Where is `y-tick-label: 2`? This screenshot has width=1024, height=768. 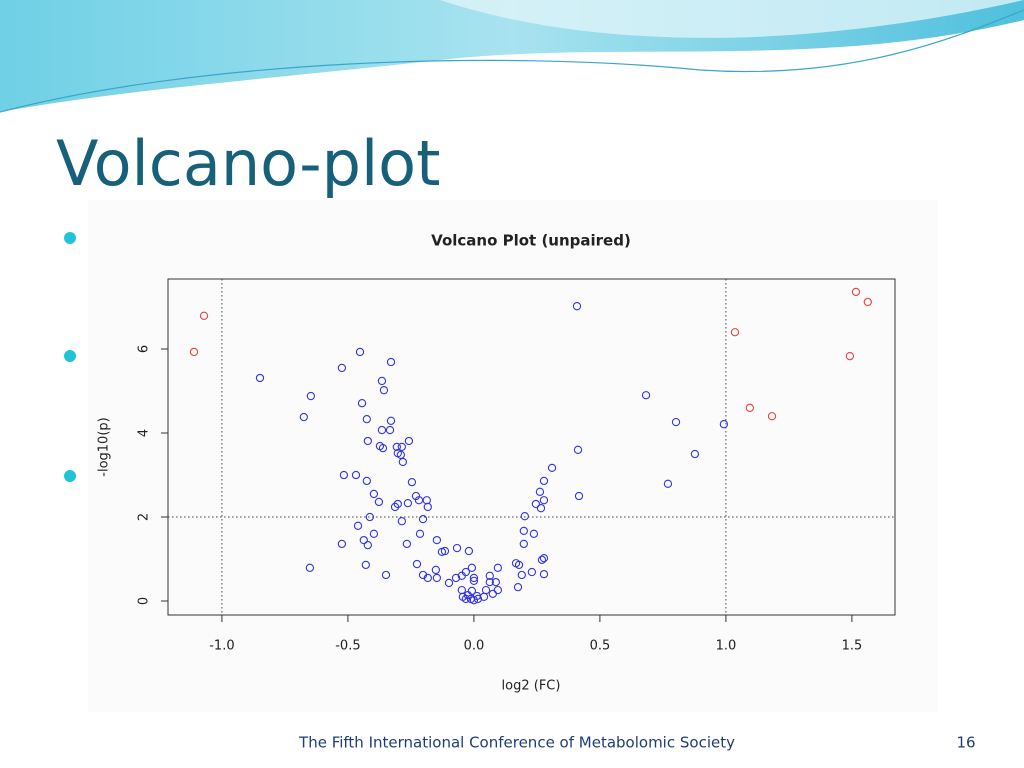
y-tick-label: 2 is located at coordinates (144, 517).